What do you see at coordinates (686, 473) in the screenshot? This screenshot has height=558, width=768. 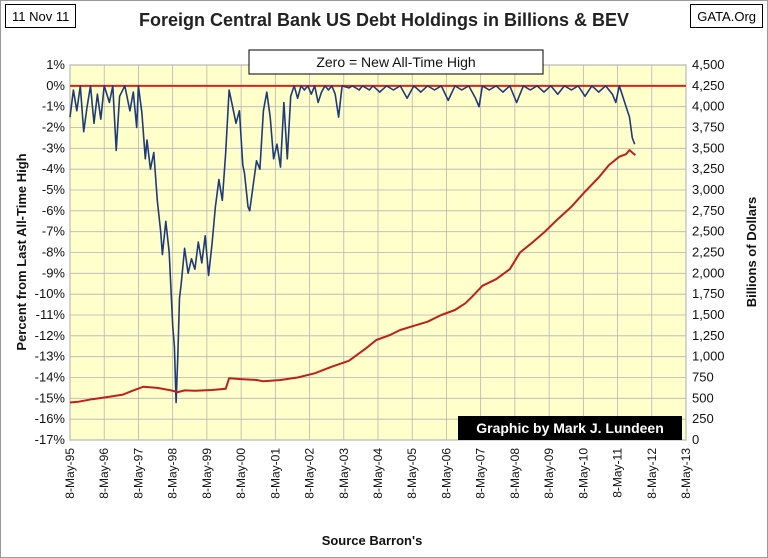 I see `x-tick-label: 8-May-13` at bounding box center [686, 473].